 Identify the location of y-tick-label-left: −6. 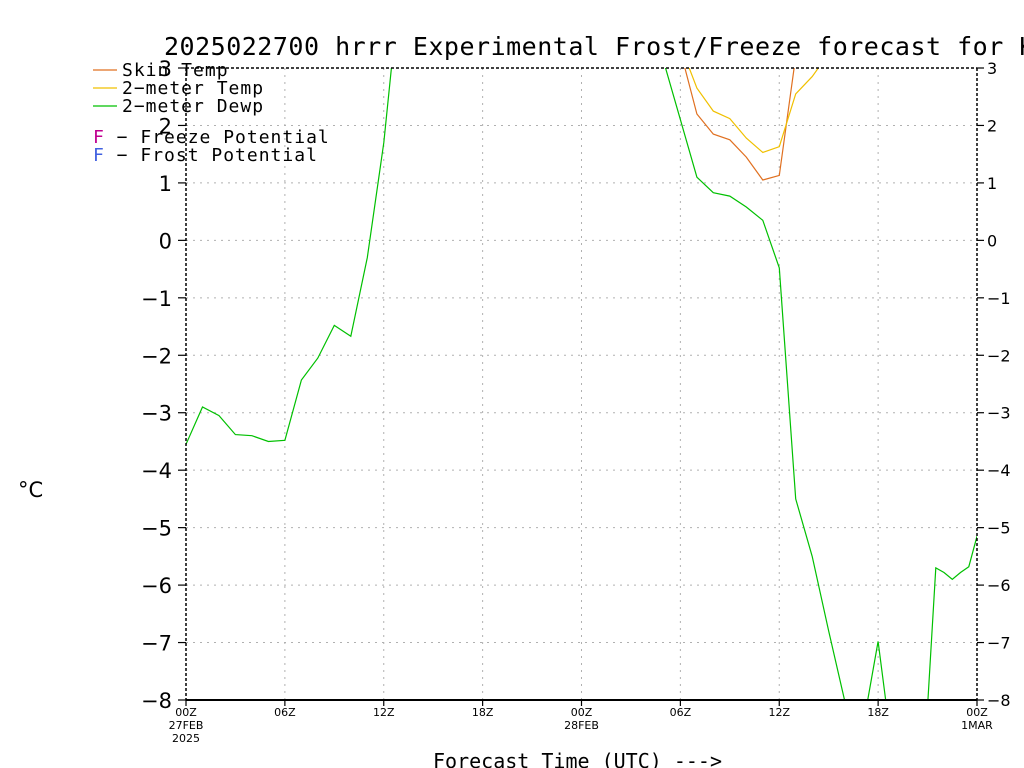
(156, 586).